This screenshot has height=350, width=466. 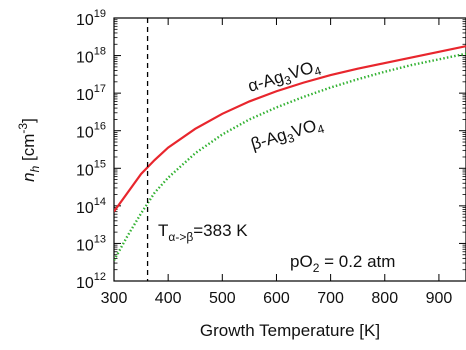 What do you see at coordinates (288, 135) in the screenshot?
I see `series-label-beta: β-Ag3VO4` at bounding box center [288, 135].